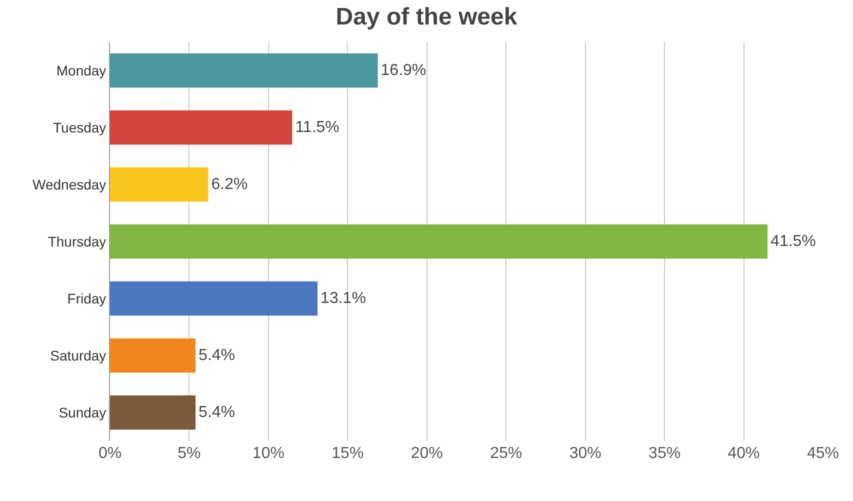 Image resolution: width=853 pixels, height=501 pixels. I want to click on x-tick-label: 5%, so click(189, 453).